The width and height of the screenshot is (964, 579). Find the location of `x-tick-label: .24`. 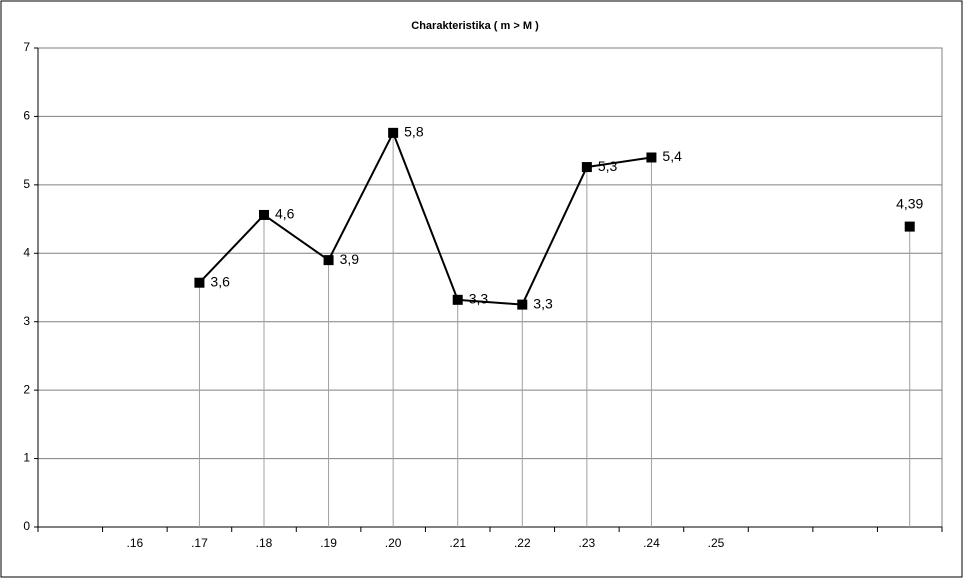

x-tick-label: .24 is located at coordinates (651, 543).